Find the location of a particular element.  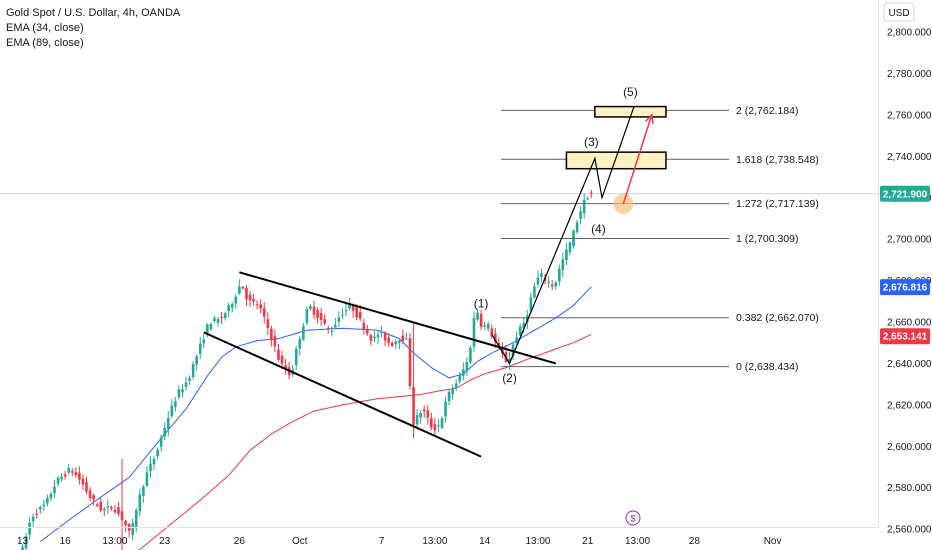

earnings-icon: $ is located at coordinates (633, 518).